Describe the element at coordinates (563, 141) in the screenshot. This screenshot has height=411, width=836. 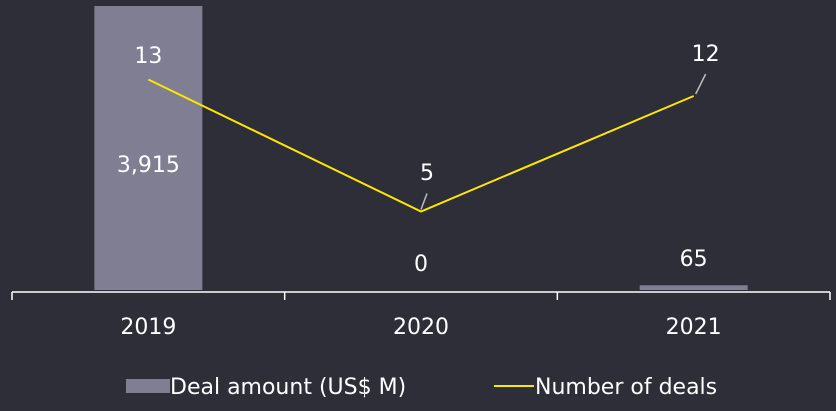
I see `line-label-leaders` at that location.